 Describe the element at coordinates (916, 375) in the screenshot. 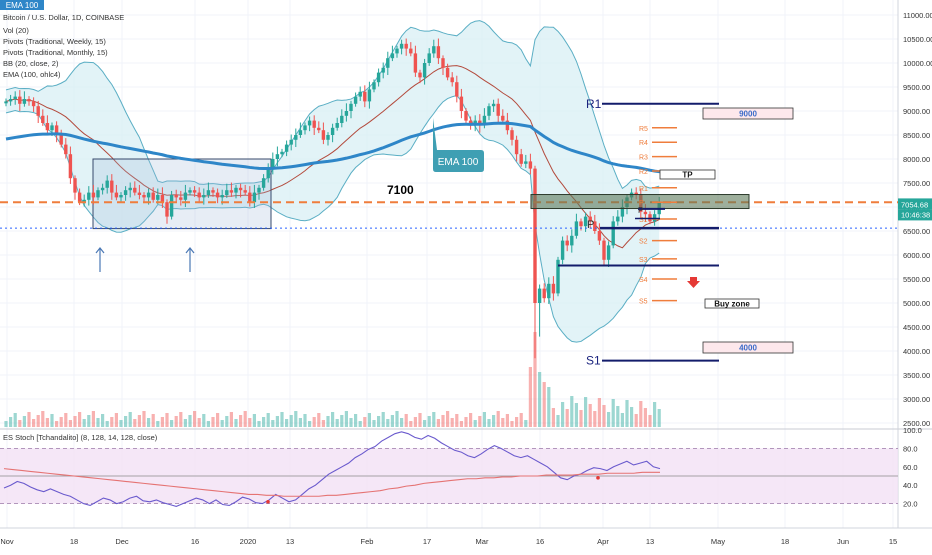

I see `price-tick-label: 3500.00` at that location.